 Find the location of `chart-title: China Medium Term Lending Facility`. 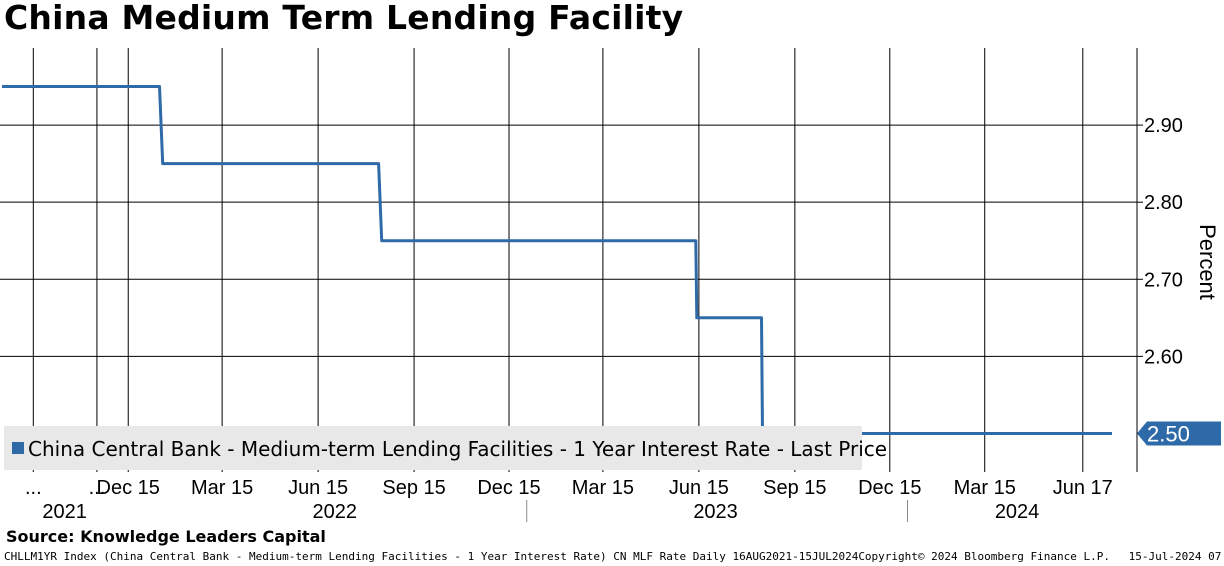

chart-title: China Medium Term Lending Facility is located at coordinates (344, 18).